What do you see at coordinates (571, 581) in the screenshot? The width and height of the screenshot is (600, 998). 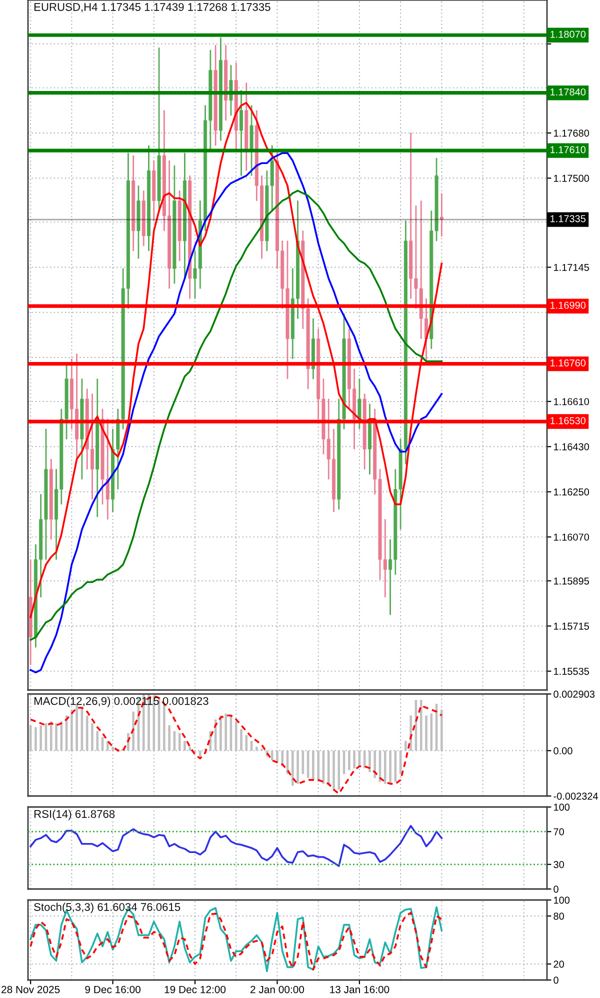 I see `y-tick-label: 1.15895` at bounding box center [571, 581].